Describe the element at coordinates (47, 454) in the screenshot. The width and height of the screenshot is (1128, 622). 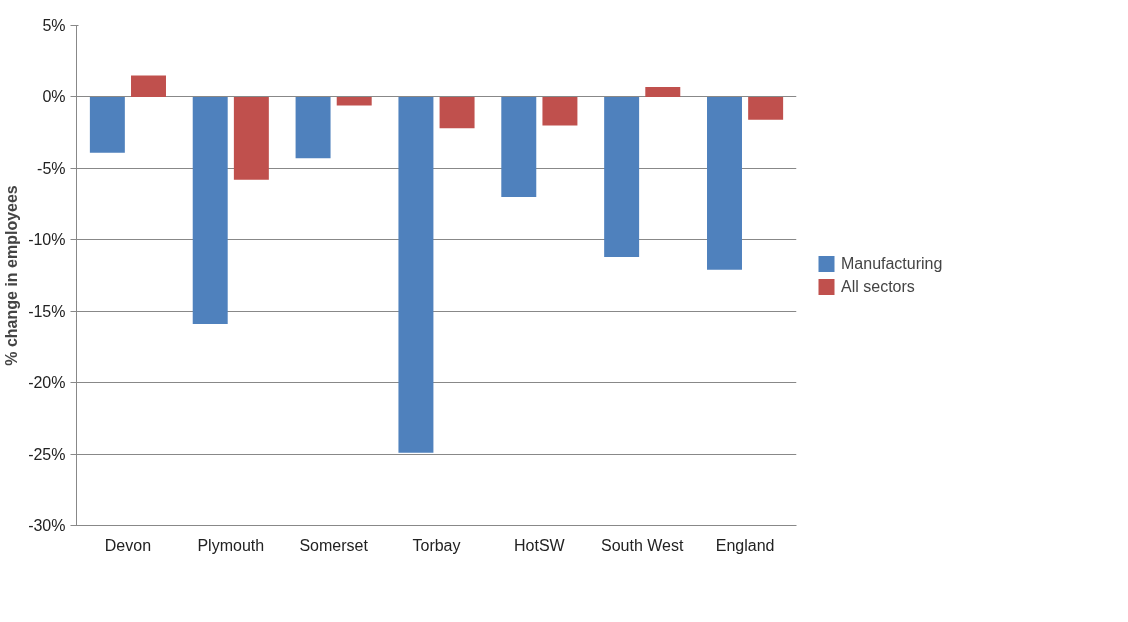
I see `y-tick-label: -25%` at that location.